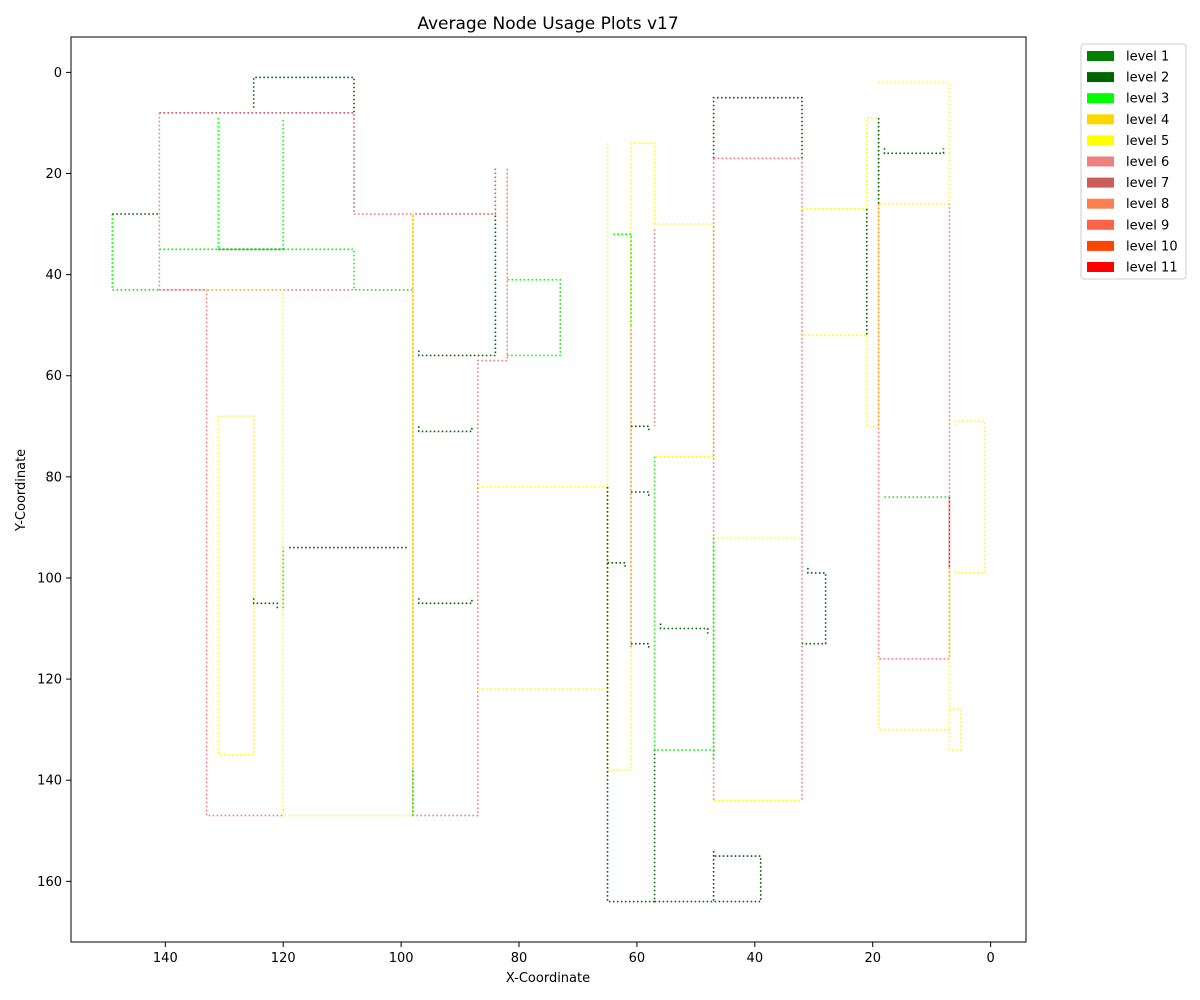  What do you see at coordinates (283, 958) in the screenshot?
I see `x-tick-label: 120` at bounding box center [283, 958].